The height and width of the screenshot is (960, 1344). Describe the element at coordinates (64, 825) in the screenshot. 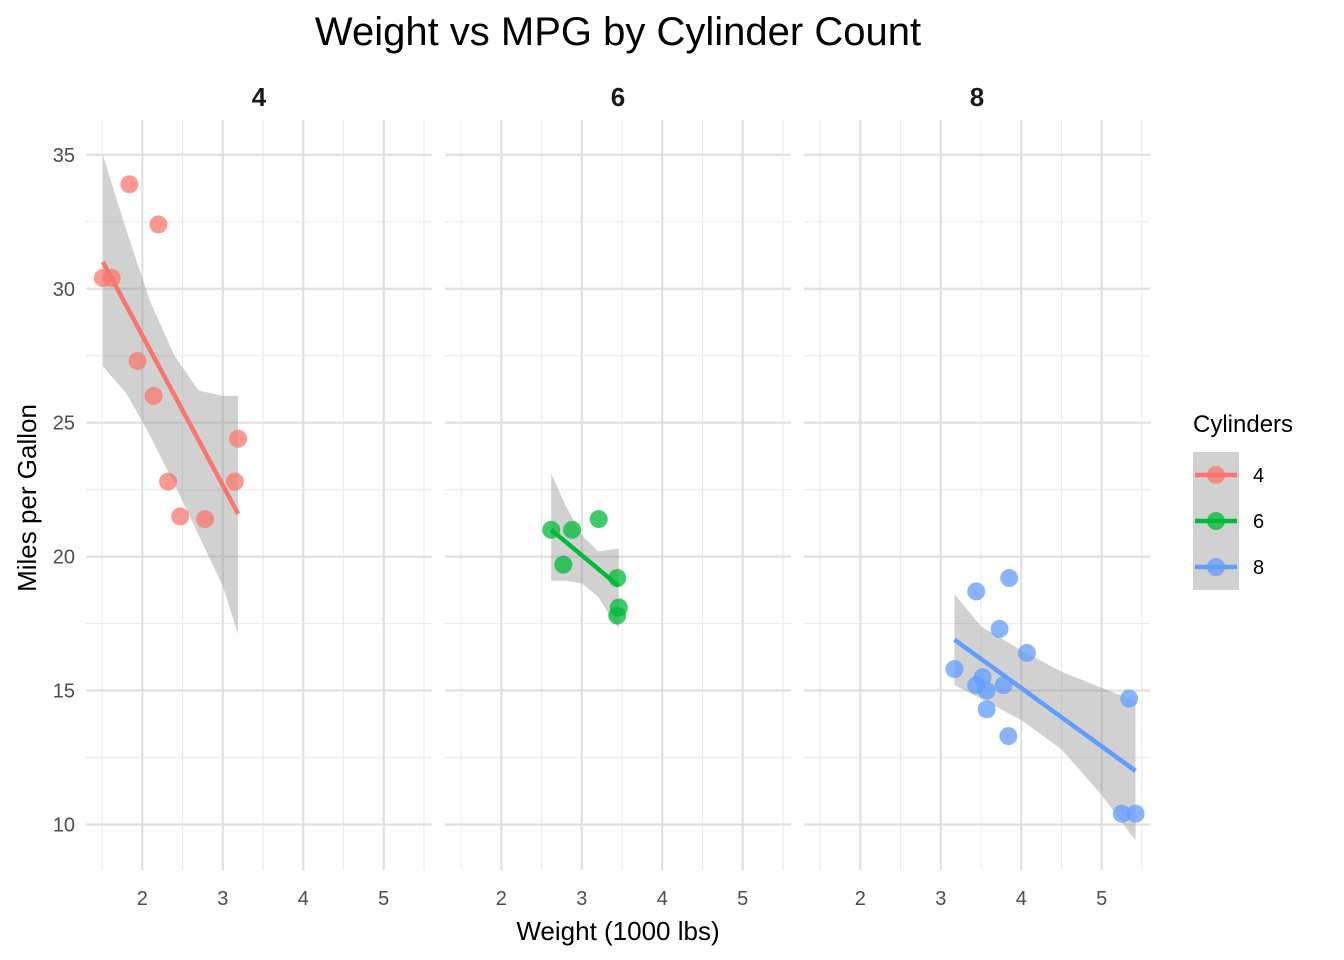

I see `y-tick-label: 10` at that location.